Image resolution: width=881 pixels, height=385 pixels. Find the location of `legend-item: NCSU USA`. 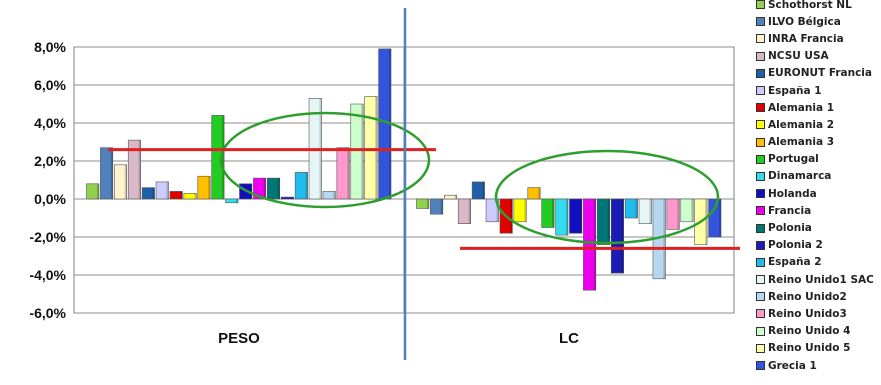

legend-item: NCSU USA is located at coordinates (818, 56).